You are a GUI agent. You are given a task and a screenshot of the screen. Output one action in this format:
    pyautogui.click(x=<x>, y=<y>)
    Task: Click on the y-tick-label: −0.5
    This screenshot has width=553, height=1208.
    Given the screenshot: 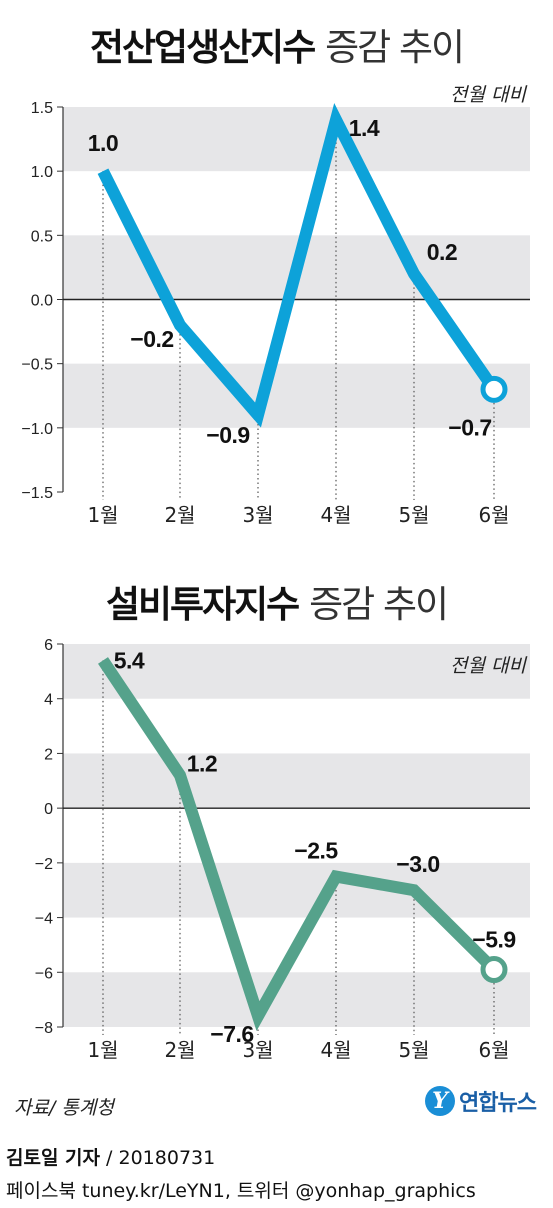 What is the action you would take?
    pyautogui.click(x=37, y=365)
    